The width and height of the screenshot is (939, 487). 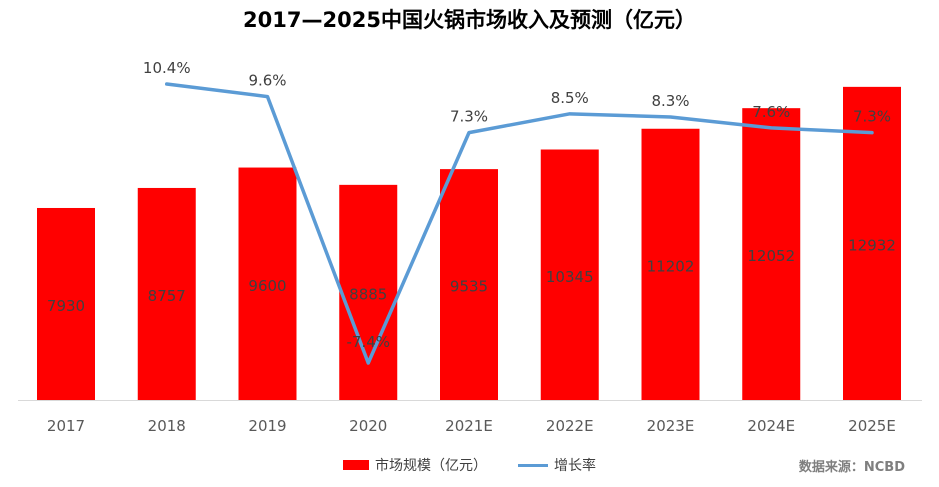 What do you see at coordinates (575, 466) in the screenshot?
I see `legend-label-line: 增长率` at bounding box center [575, 466].